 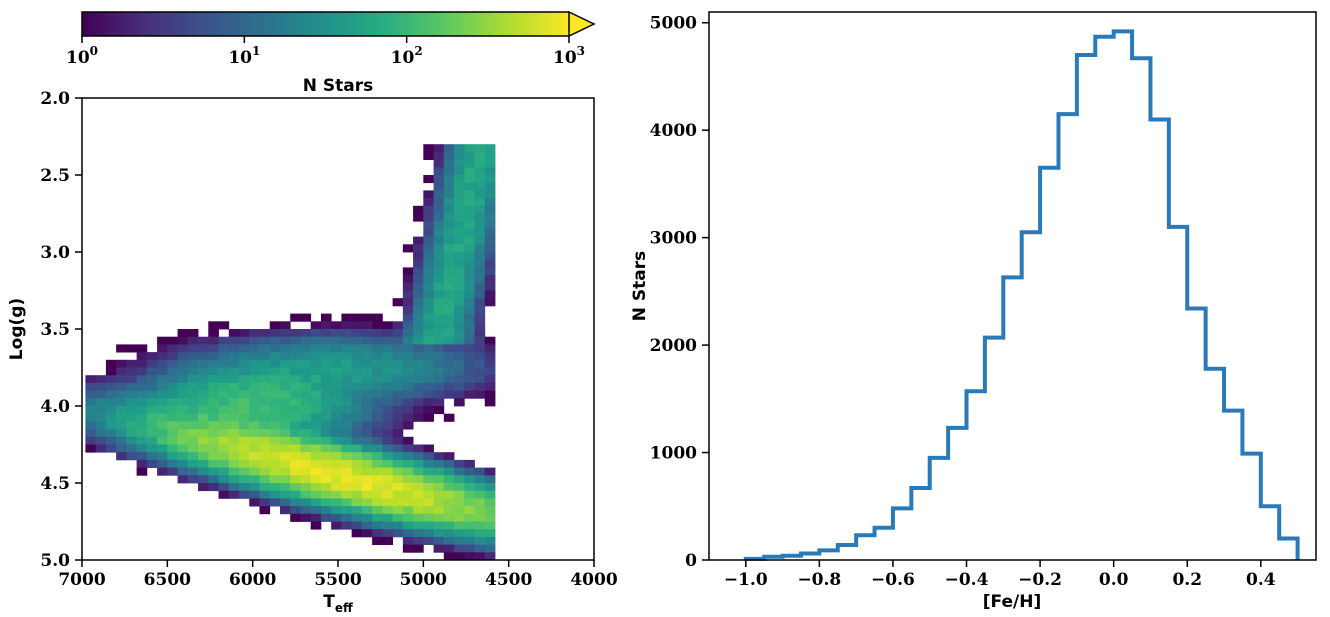 What do you see at coordinates (673, 24) in the screenshot?
I see `histogram-y-tick-label: 5000` at bounding box center [673, 24].